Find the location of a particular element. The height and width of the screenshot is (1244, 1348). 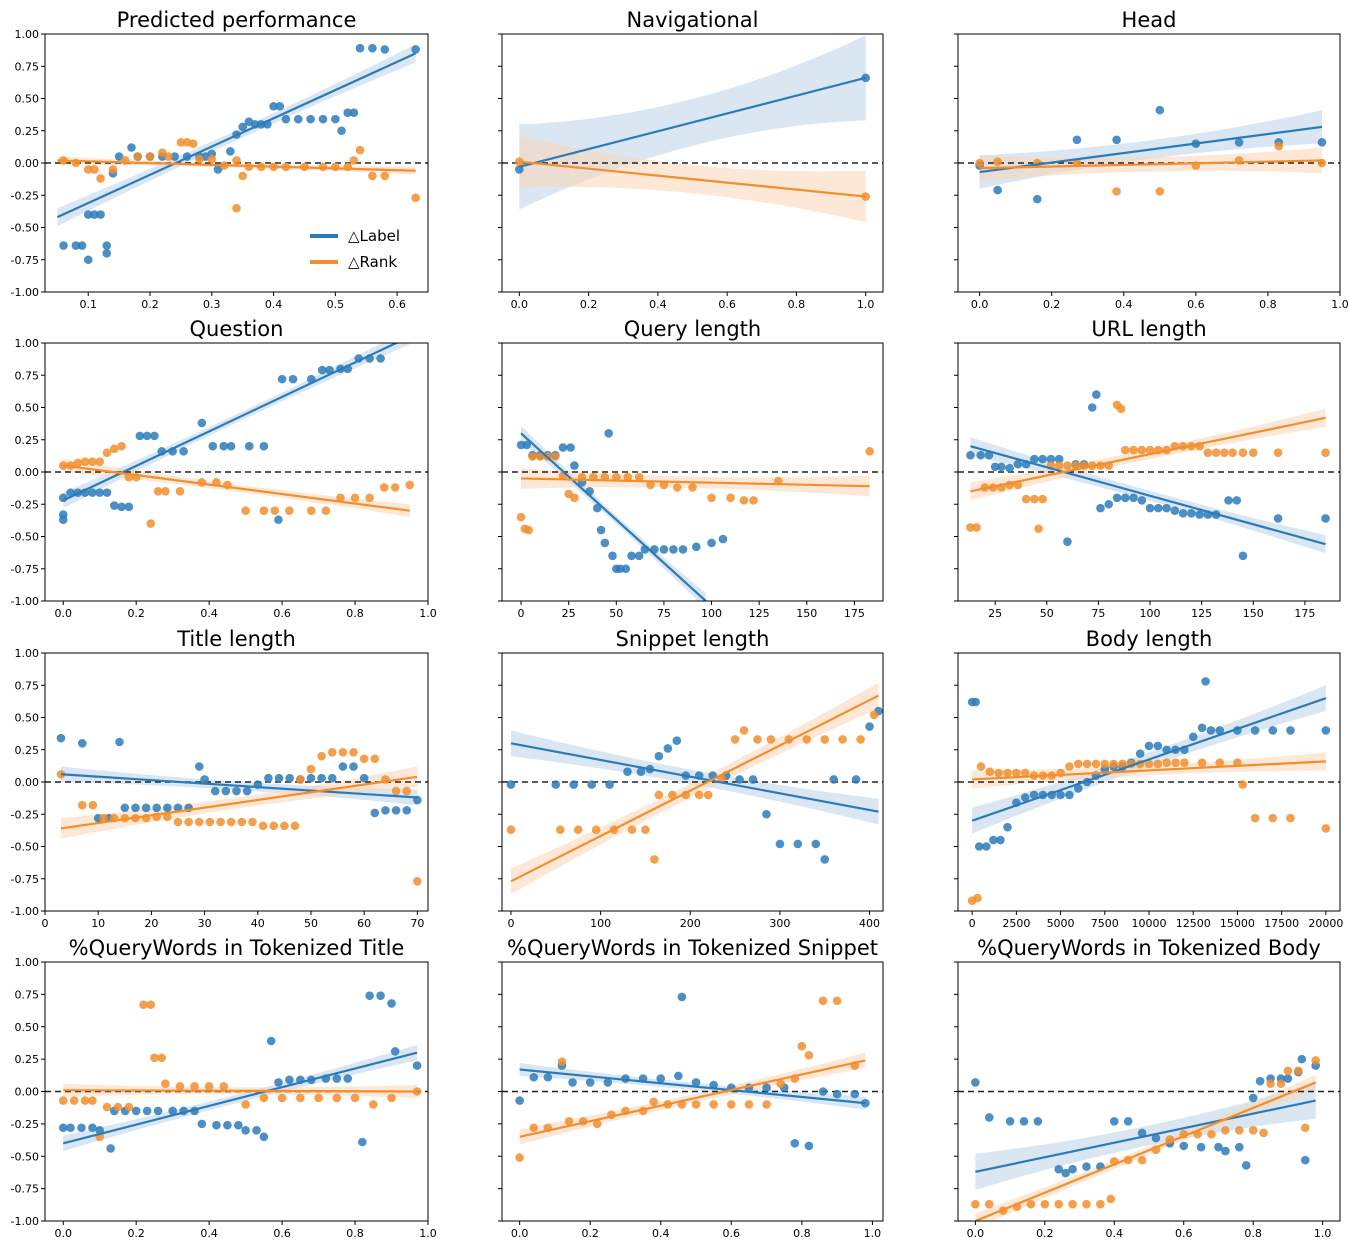

legend: △Label △Rank is located at coordinates (355, 249).